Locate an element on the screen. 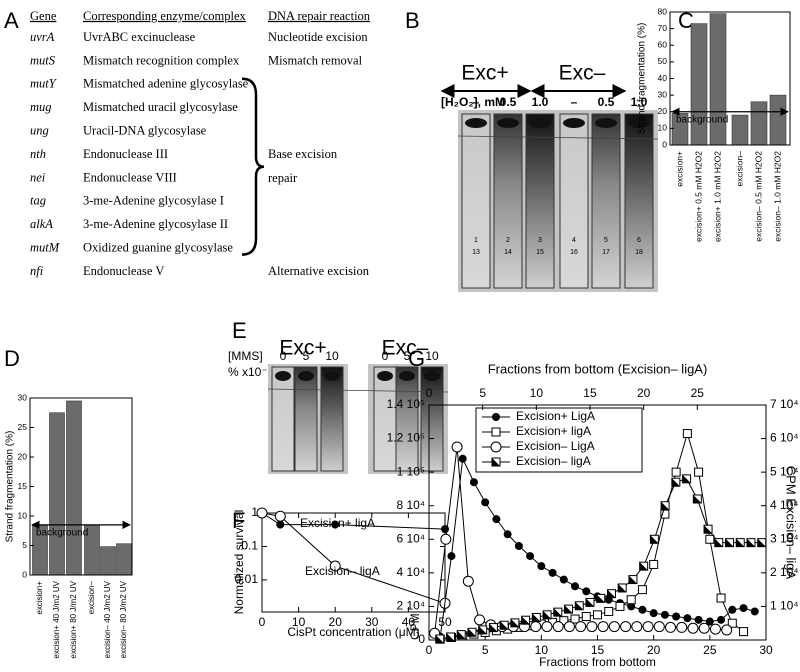  y-tick-label: 1 10⁵ is located at coordinates (411, 471).